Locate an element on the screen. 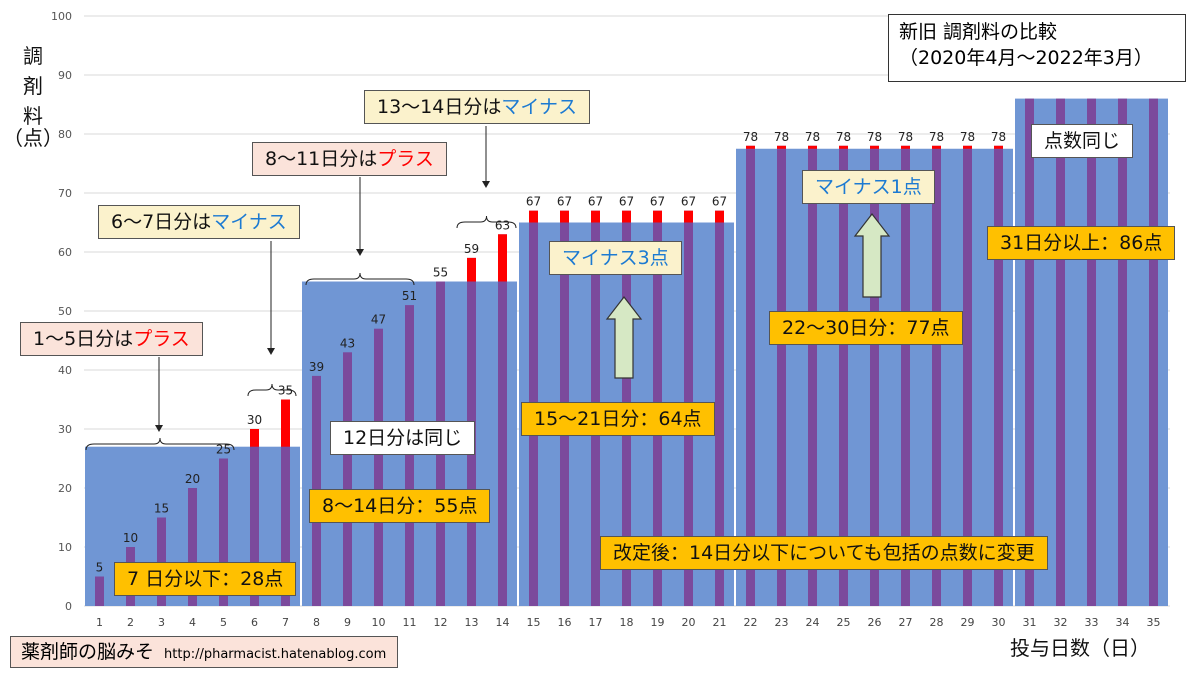 The height and width of the screenshot is (675, 1200). x-tick-label: 32 is located at coordinates (1061, 622).